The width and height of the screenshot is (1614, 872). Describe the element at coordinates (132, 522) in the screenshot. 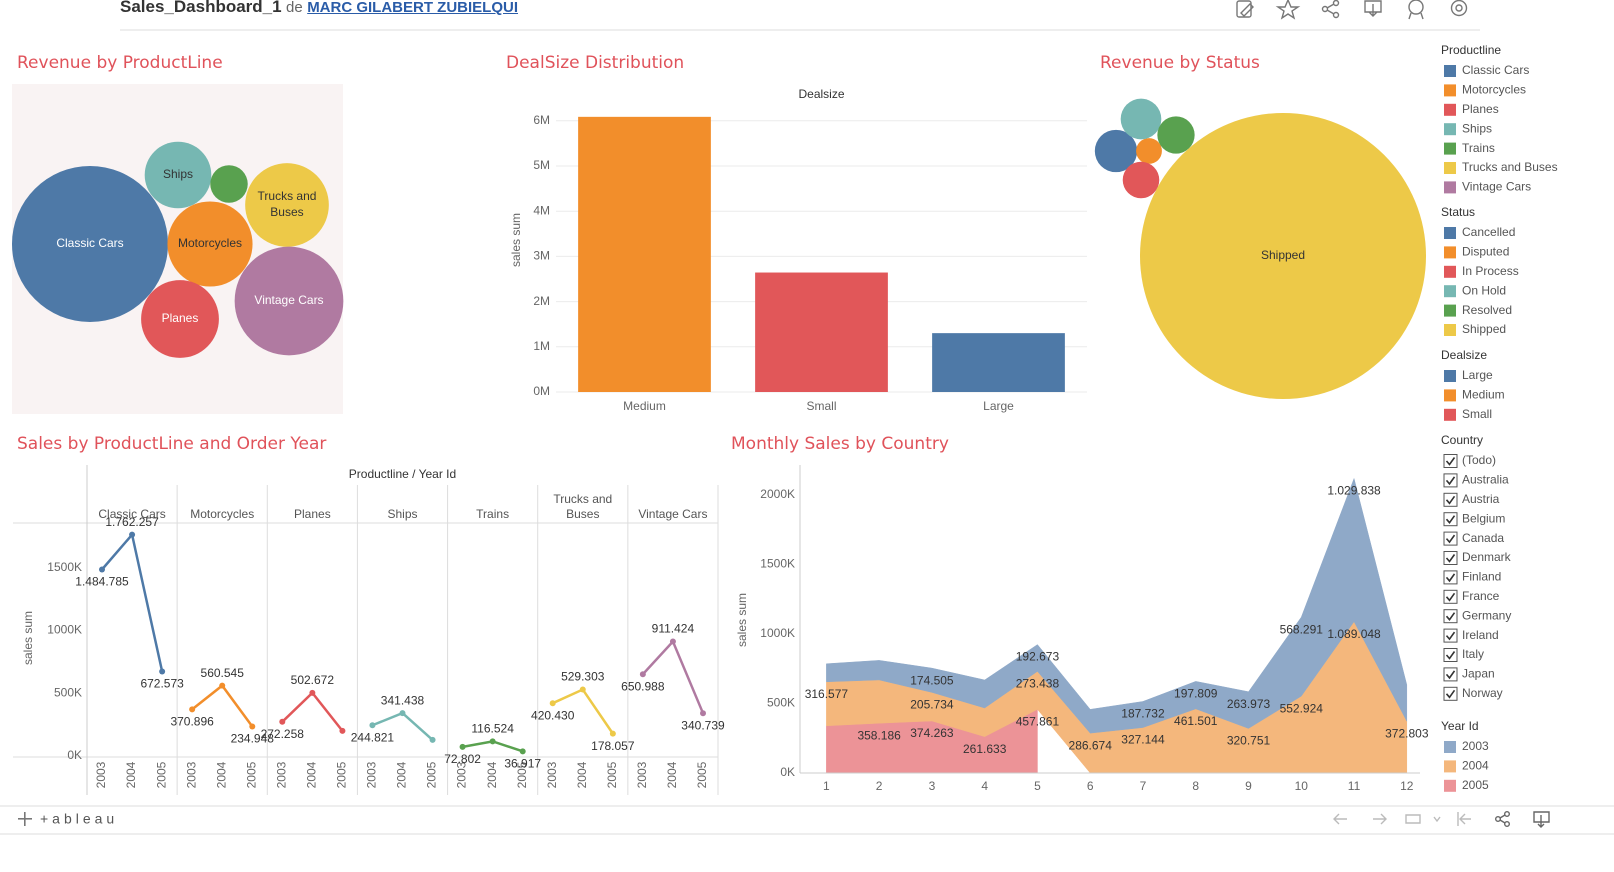

I see `value-label: 1.762.257` at that location.